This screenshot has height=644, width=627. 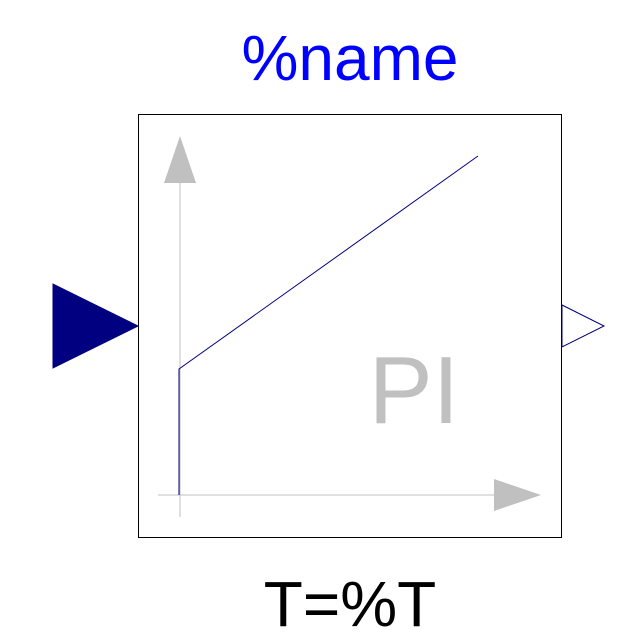 I want to click on output-port-icon, so click(x=583, y=326).